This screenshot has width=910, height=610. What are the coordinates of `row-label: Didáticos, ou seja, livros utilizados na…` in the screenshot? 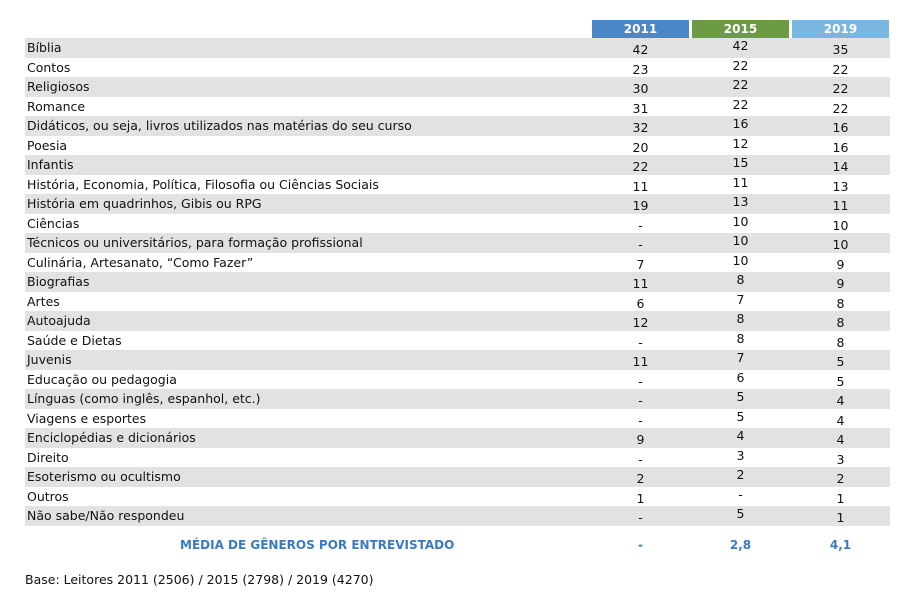 It's located at (219, 125).